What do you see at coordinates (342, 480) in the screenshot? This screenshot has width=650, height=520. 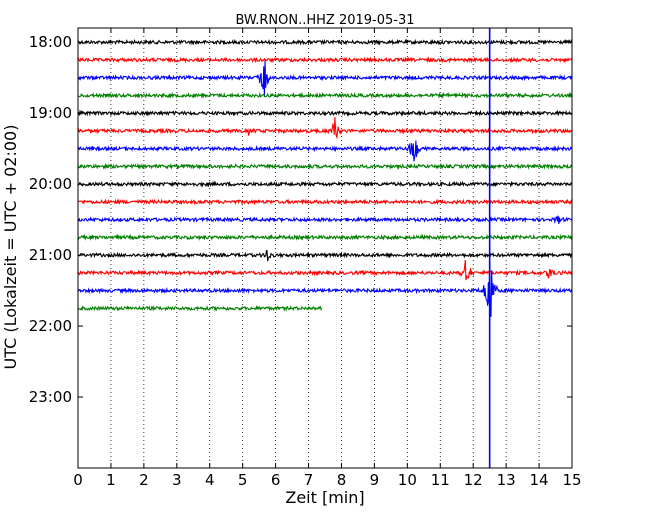 I see `x-tick-label: 8` at bounding box center [342, 480].